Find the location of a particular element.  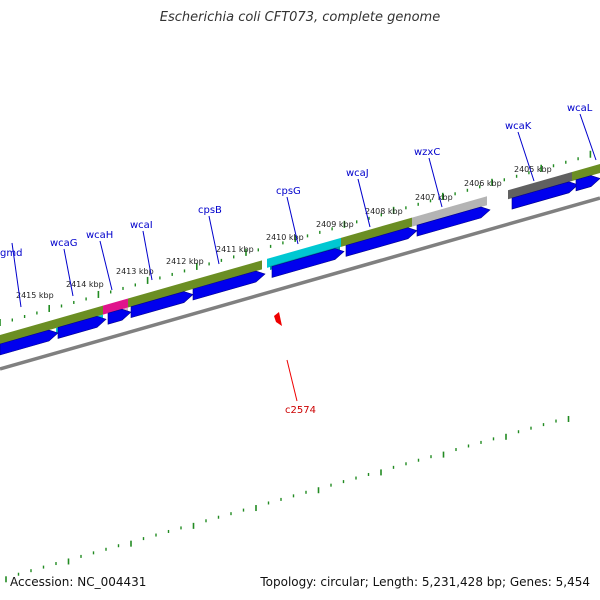

scale-label: 2409 kbp is located at coordinates (335, 224).